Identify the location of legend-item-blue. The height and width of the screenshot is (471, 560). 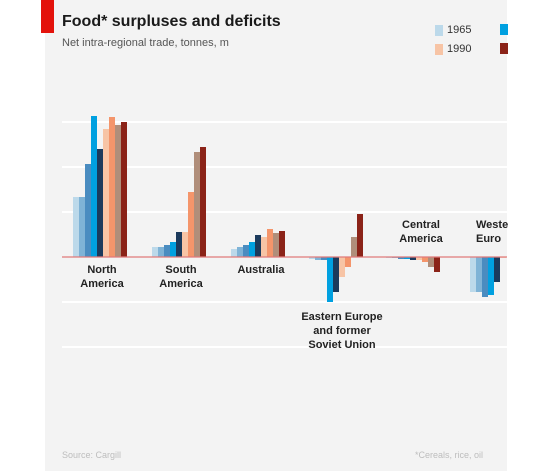
(506, 29).